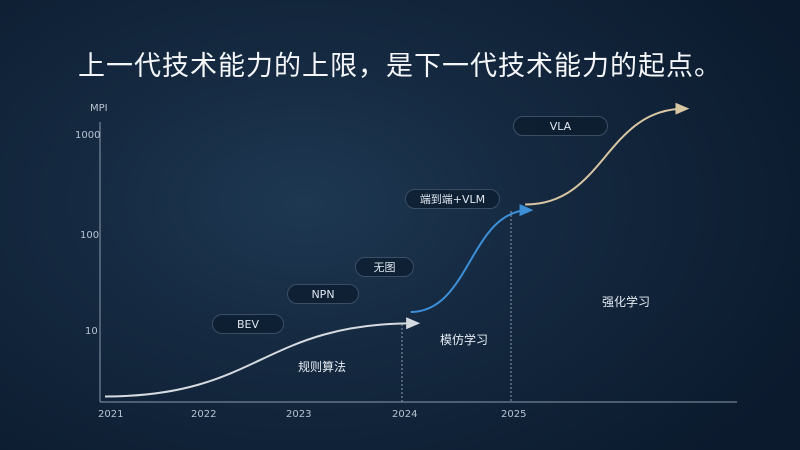 Image resolution: width=800 pixels, height=450 pixels. I want to click on phase-reinforcement-learning: 强化学习, so click(626, 302).